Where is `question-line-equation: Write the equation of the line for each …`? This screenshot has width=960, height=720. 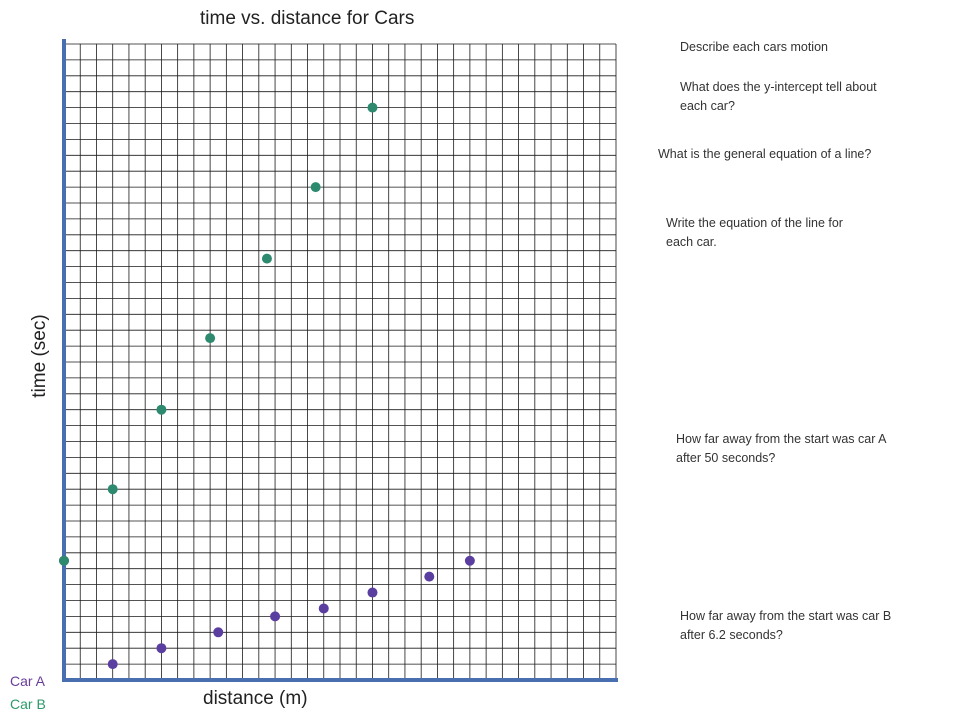
question-line-equation: Write the equation of the line for each … is located at coordinates (754, 232).